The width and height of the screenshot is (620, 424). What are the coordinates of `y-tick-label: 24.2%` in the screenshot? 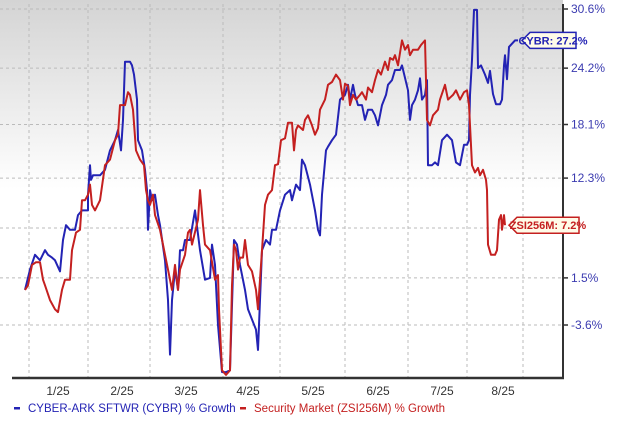 It's located at (588, 68).